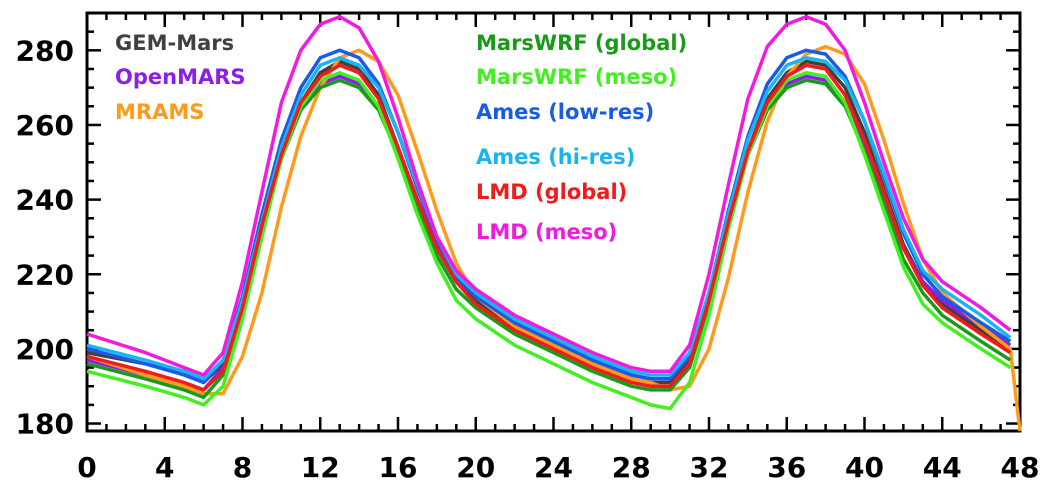  I want to click on legend-label-lmd-meso: LMD (meso), so click(546, 232).